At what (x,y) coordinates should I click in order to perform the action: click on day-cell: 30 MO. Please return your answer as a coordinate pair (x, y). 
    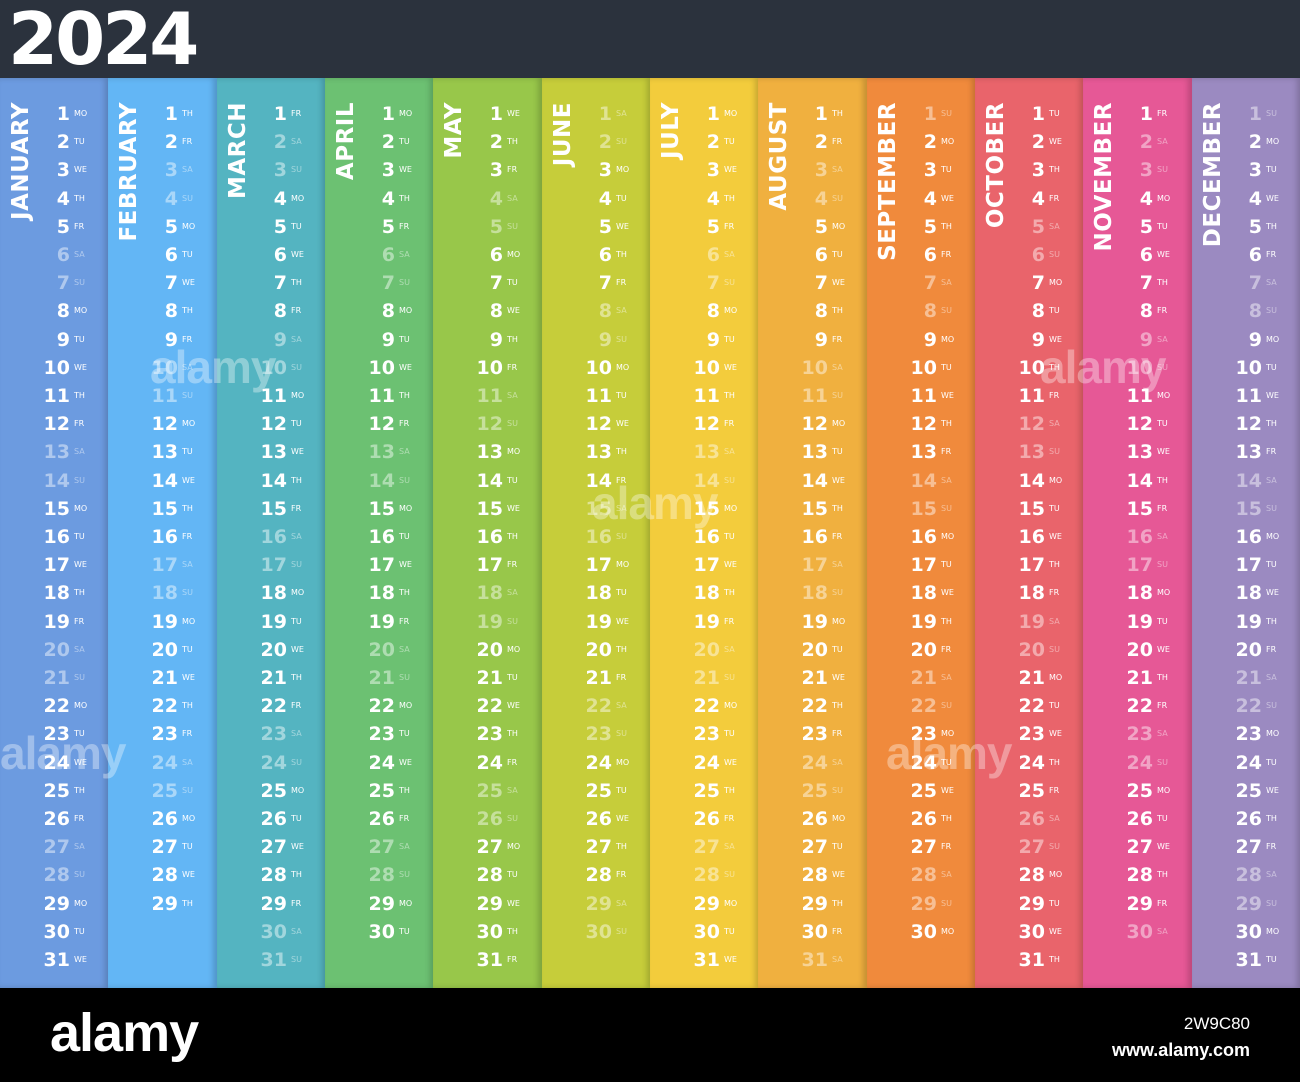
    Looking at the image, I should click on (921, 932).